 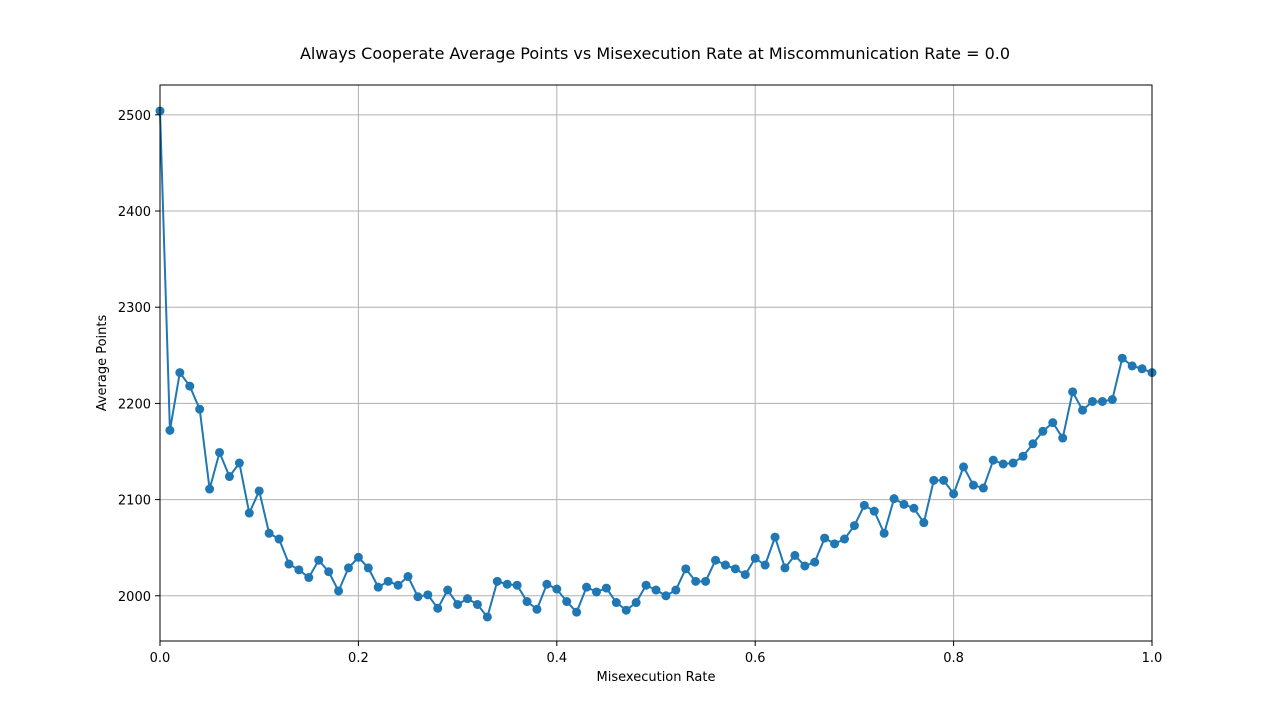 I want to click on x-tick-label: 0.0, so click(x=160, y=658).